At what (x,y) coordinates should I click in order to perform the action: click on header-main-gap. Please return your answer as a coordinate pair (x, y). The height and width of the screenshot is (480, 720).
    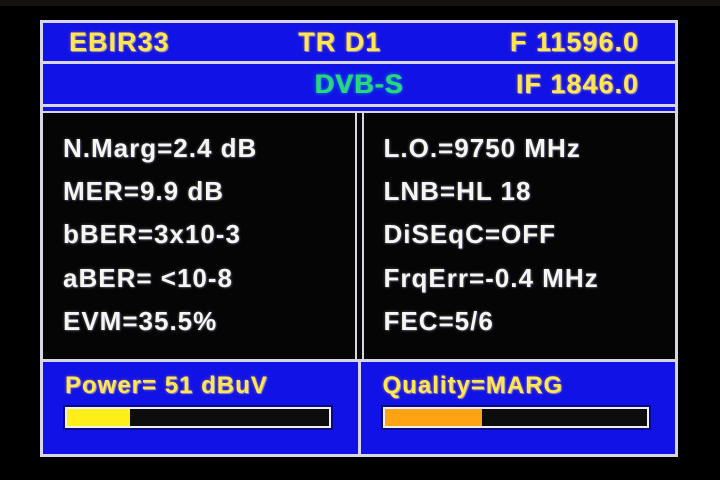
    Looking at the image, I should click on (359, 109).